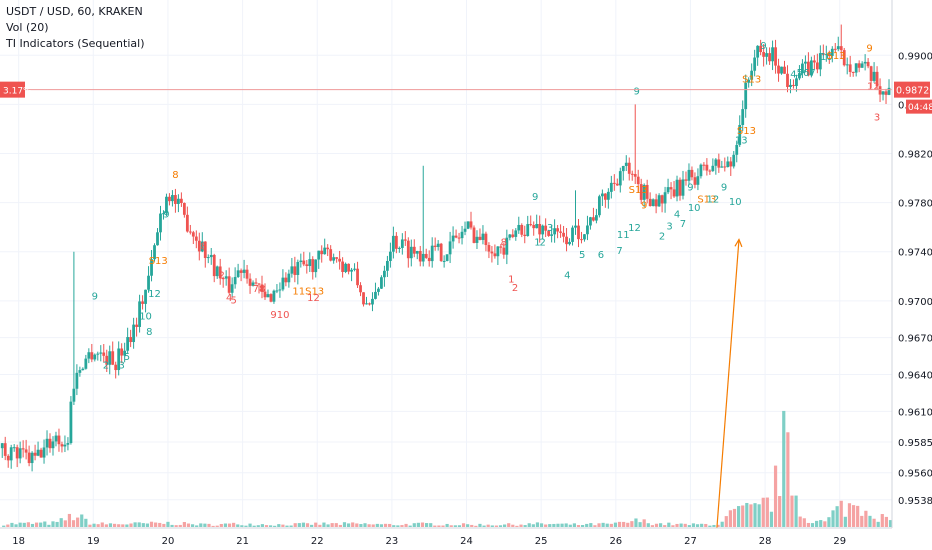  I want to click on sequential-count-label: 11S13, so click(308, 292).